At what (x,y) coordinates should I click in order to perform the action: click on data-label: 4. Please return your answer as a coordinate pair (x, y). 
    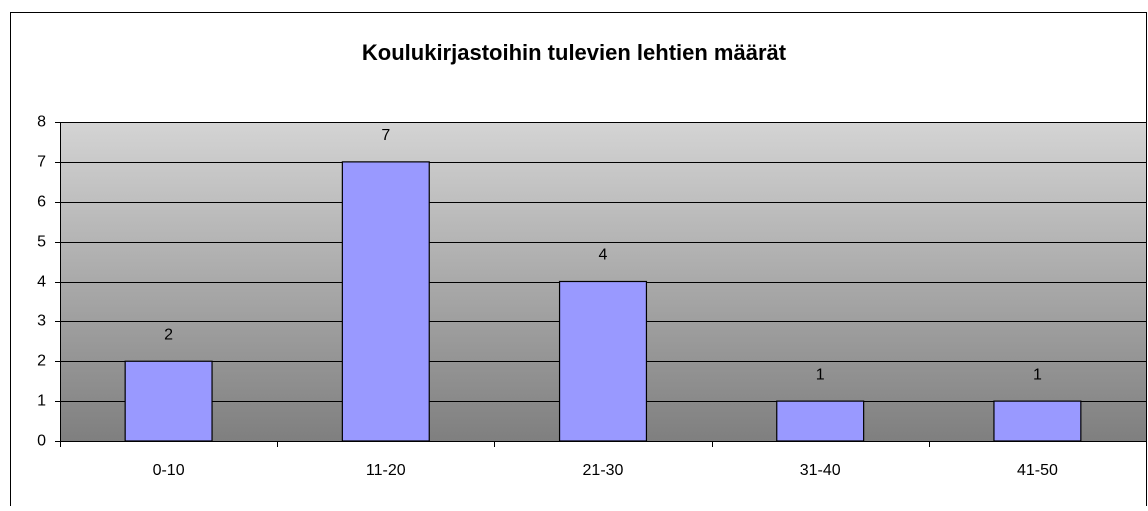
    Looking at the image, I should click on (603, 255).